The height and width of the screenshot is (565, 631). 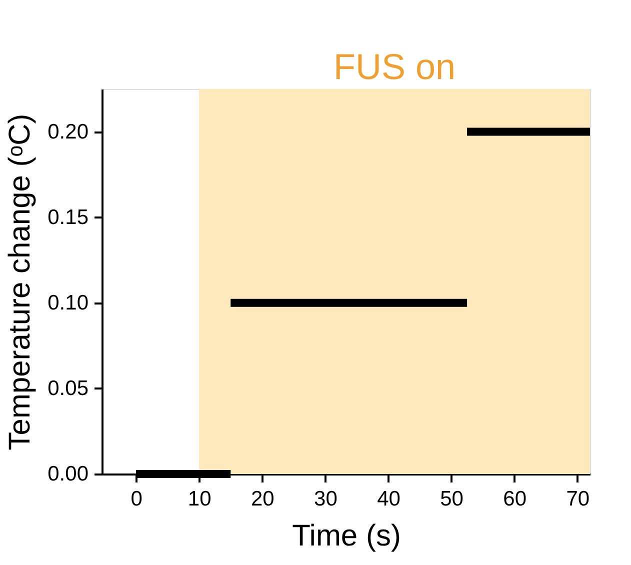 What do you see at coordinates (68, 217) in the screenshot?
I see `y-tick-label: 0.15` at bounding box center [68, 217].